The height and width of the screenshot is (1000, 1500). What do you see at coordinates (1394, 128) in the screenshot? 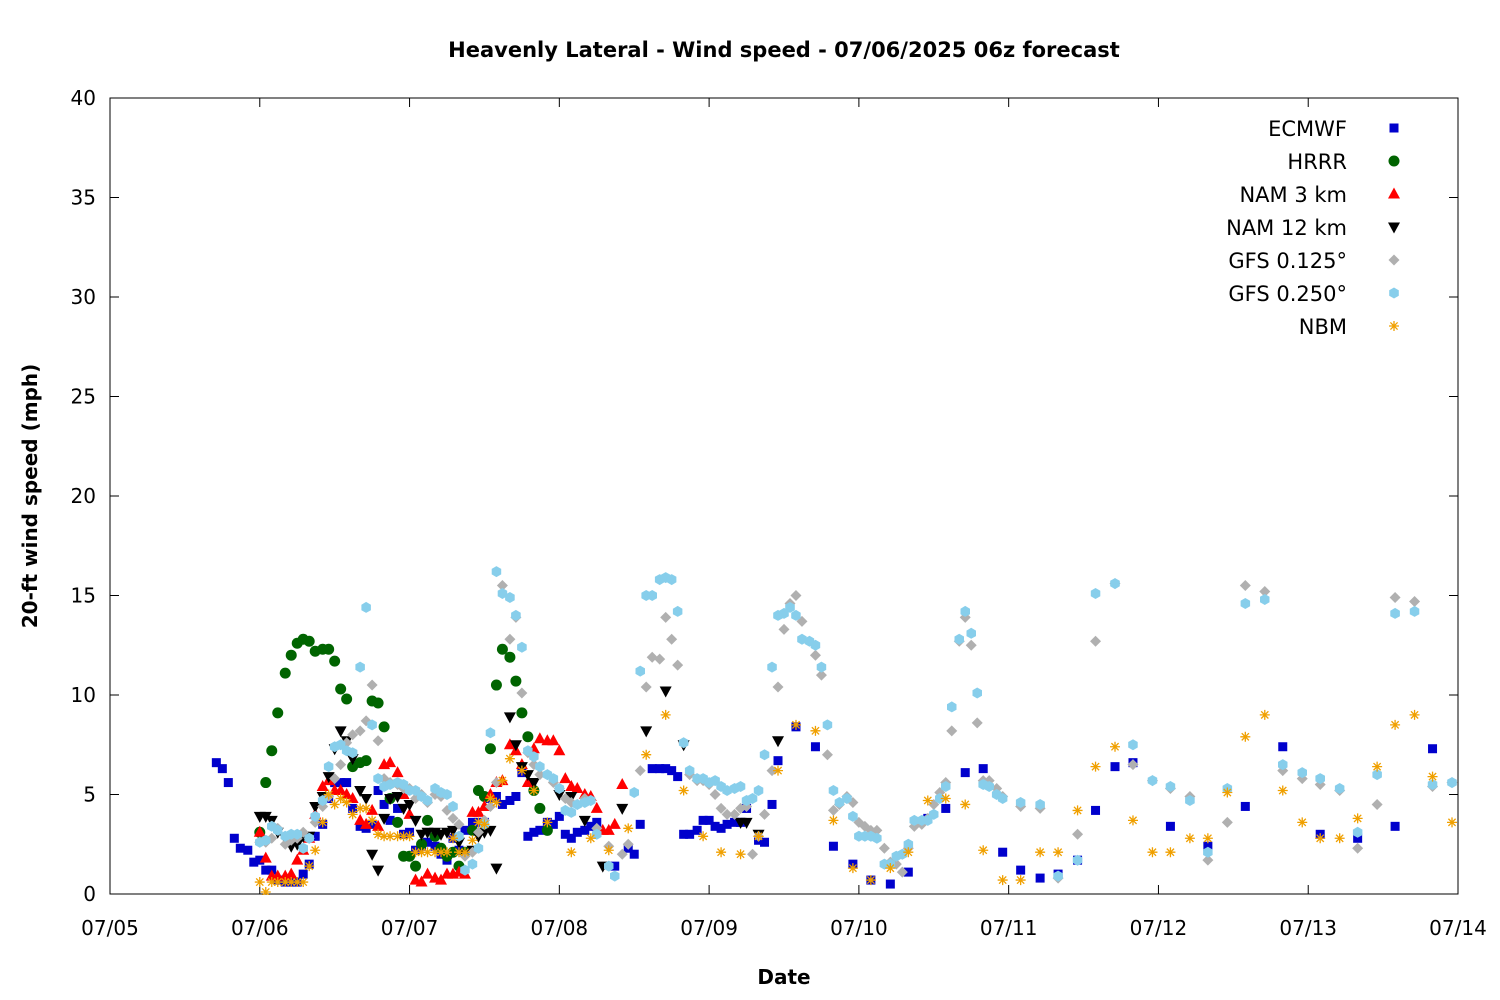
I see `legend-marker-ecmwf` at bounding box center [1394, 128].